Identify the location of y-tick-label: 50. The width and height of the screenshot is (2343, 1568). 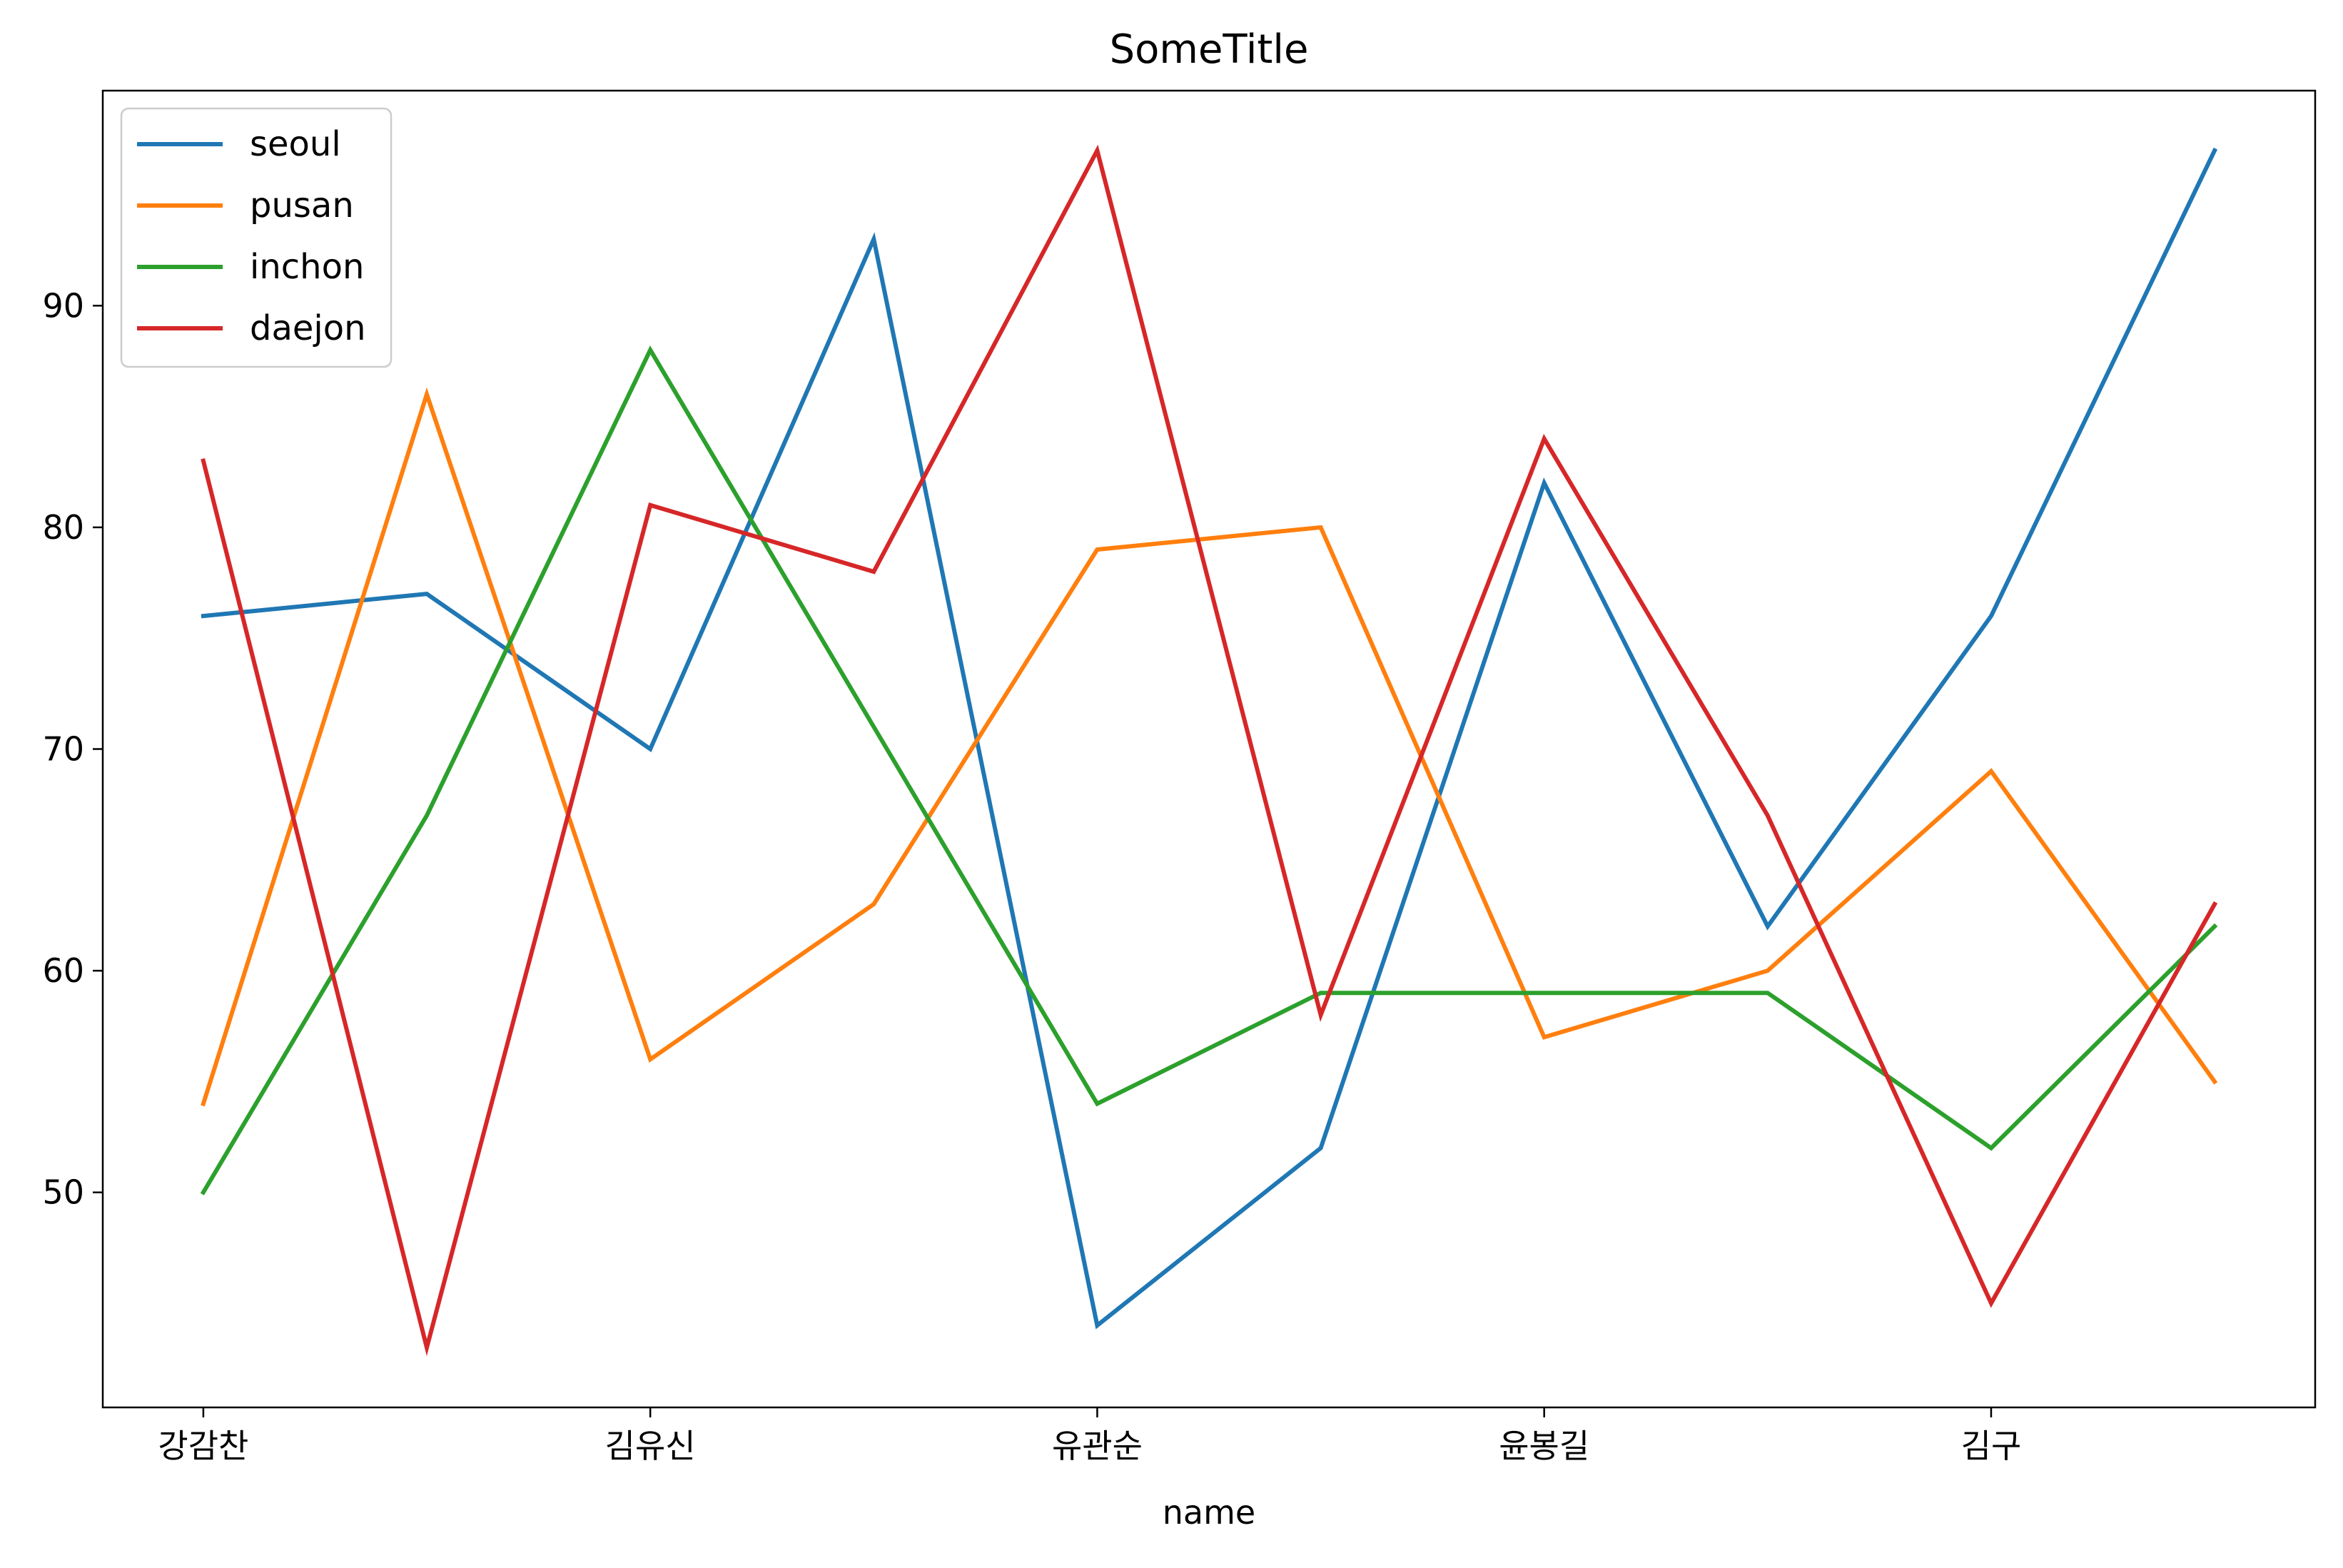
(63, 1192).